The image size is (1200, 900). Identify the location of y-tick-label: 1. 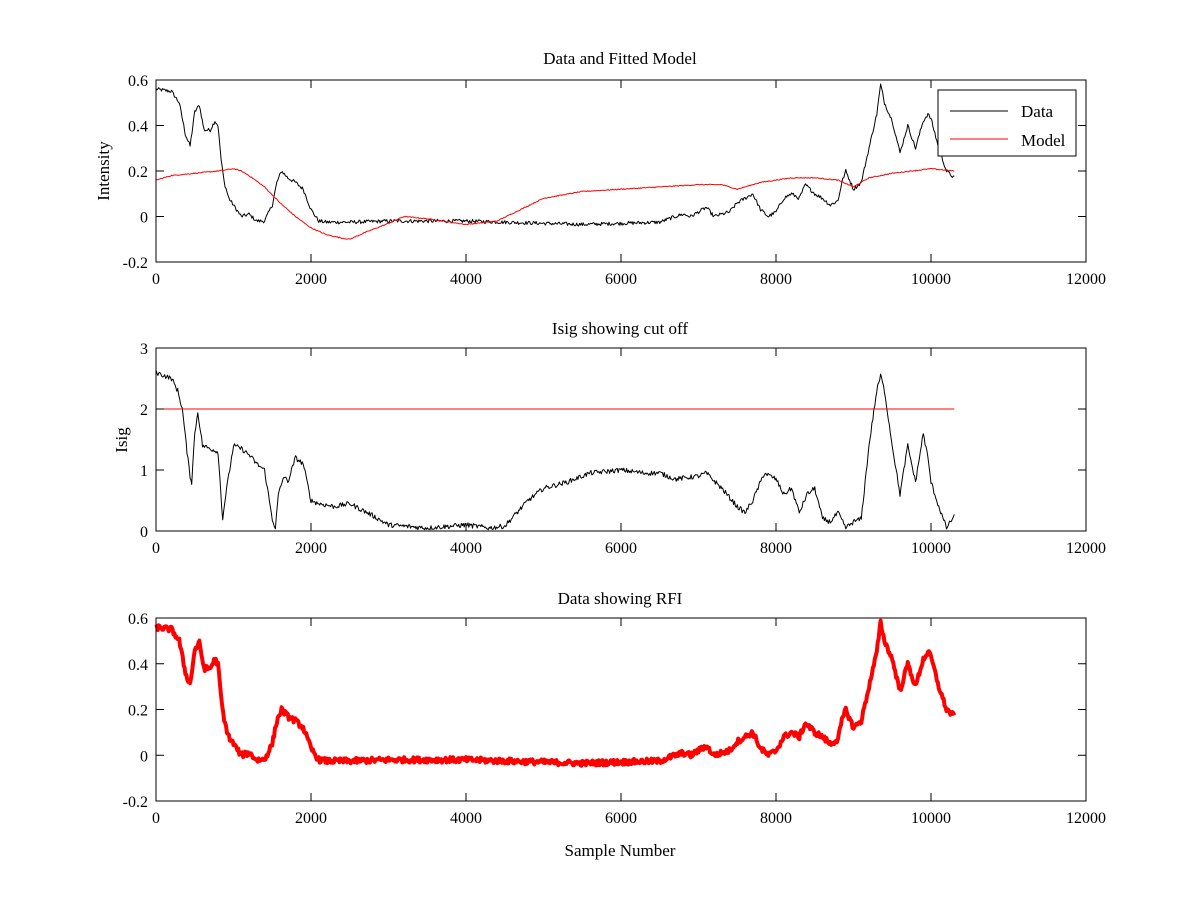
(144, 471).